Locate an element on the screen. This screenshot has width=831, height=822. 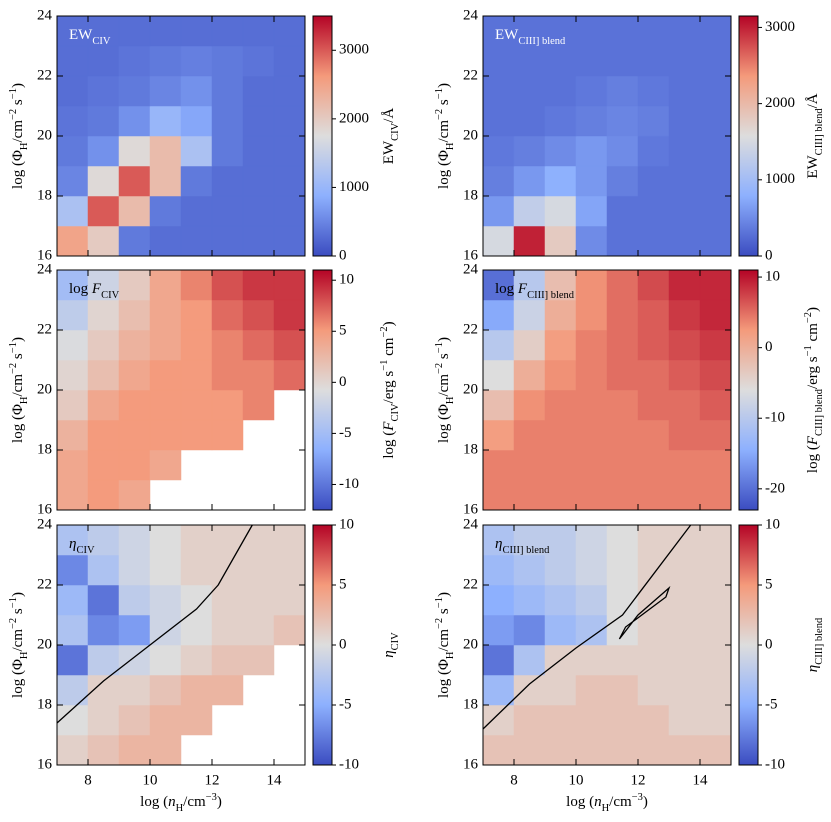
panel-label: log FCIII] blend is located at coordinates (535, 290).